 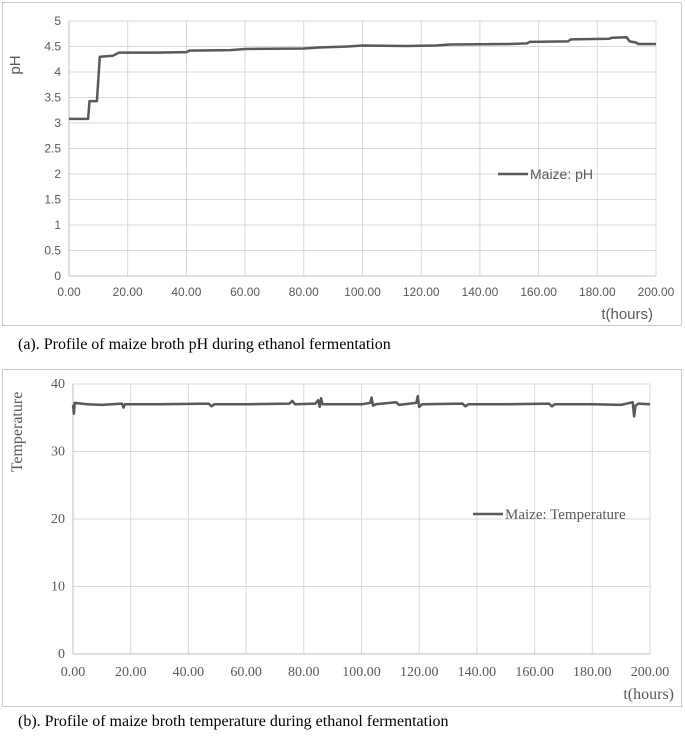 I want to click on y-tick-label: 3, so click(x=57, y=123).